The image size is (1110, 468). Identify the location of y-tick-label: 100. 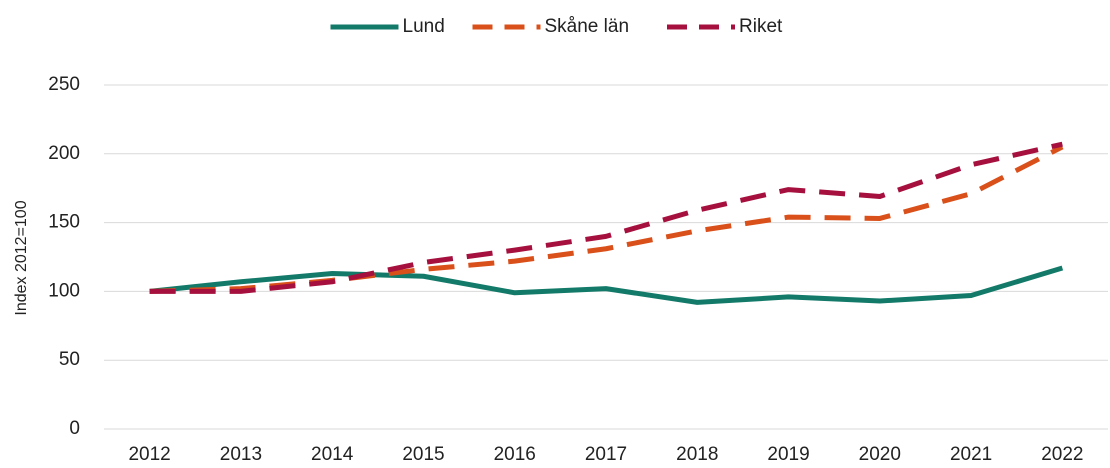
(64, 290).